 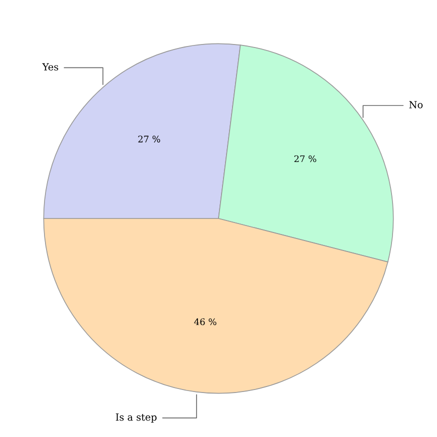 I want to click on slice-label: Is a step, so click(x=136, y=418).